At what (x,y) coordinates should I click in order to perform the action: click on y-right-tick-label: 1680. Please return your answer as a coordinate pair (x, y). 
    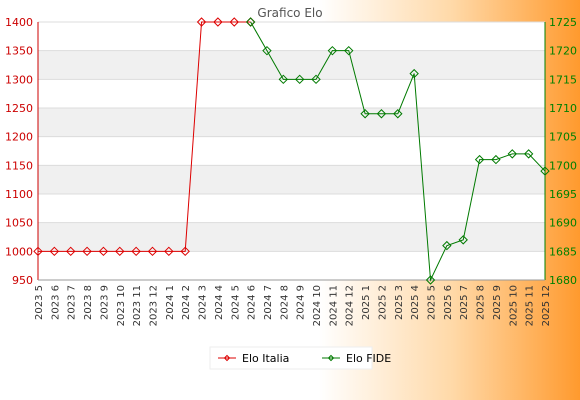
    Looking at the image, I should click on (563, 280).